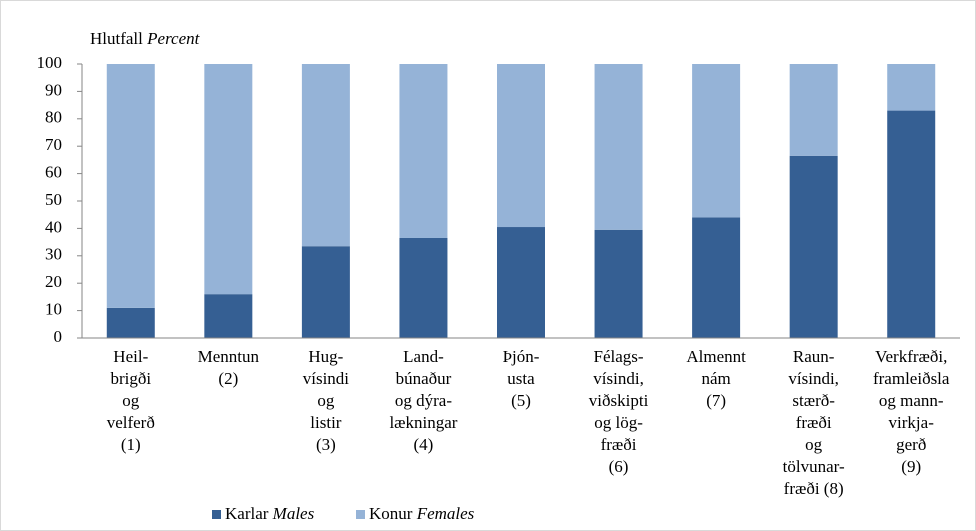  Describe the element at coordinates (326, 378) in the screenshot. I see `x-tick-label: vísindi` at that location.